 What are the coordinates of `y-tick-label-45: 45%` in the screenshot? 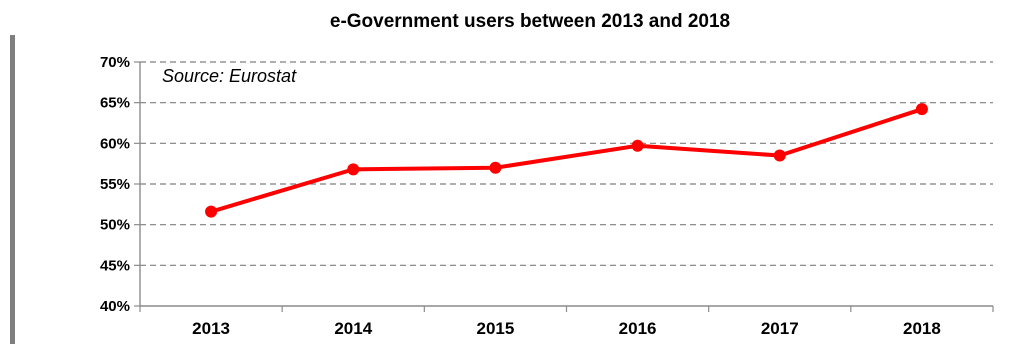 It's located at (115, 265).